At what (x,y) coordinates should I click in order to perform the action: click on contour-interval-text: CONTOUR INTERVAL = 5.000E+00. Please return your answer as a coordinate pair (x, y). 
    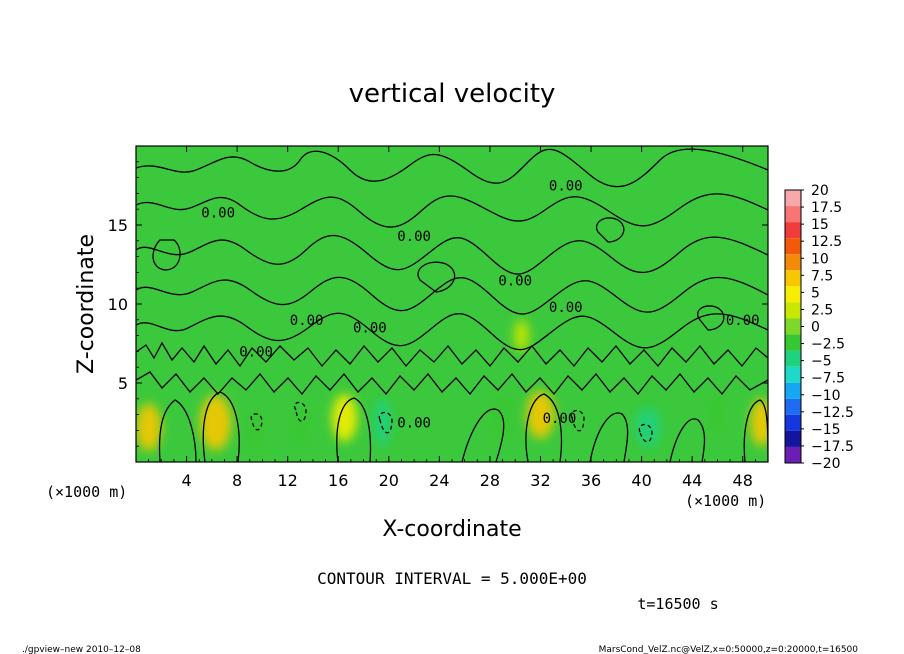
    Looking at the image, I should click on (452, 578).